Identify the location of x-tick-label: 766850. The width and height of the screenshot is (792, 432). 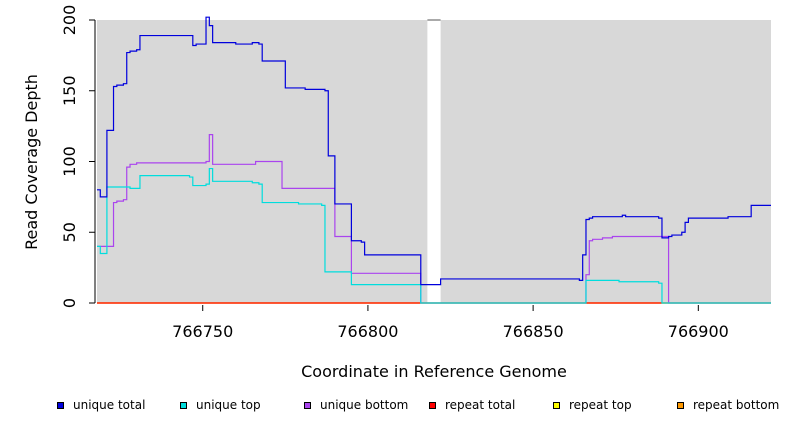
(533, 331).